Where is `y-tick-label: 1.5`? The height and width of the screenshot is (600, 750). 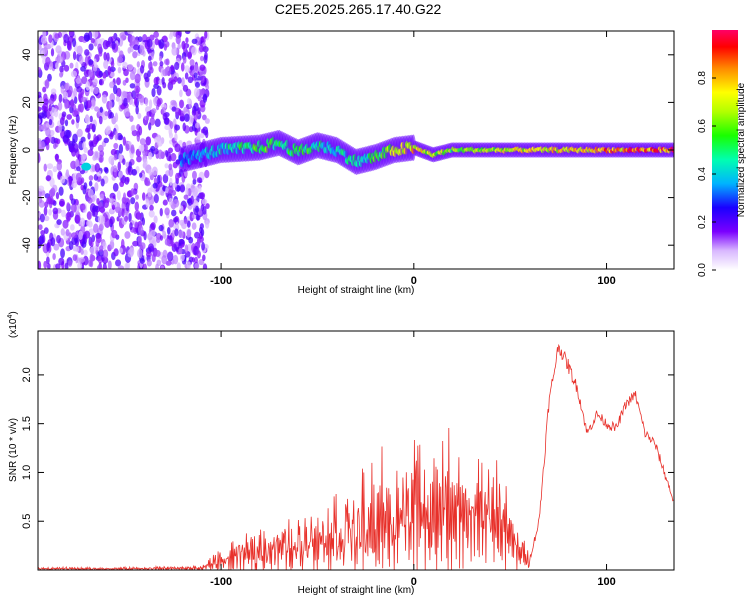
y-tick-label: 1.5 is located at coordinates (27, 423).